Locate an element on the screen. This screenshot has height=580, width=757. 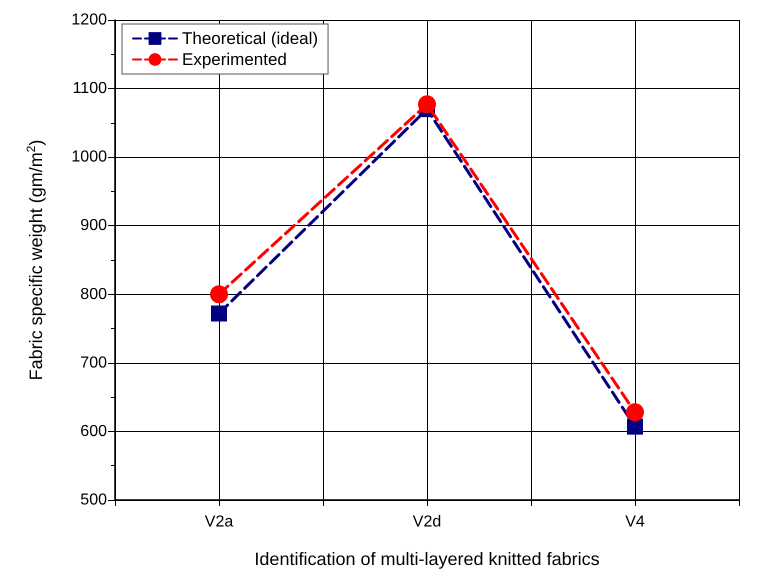
x-tick-label: V4 is located at coordinates (635, 522).